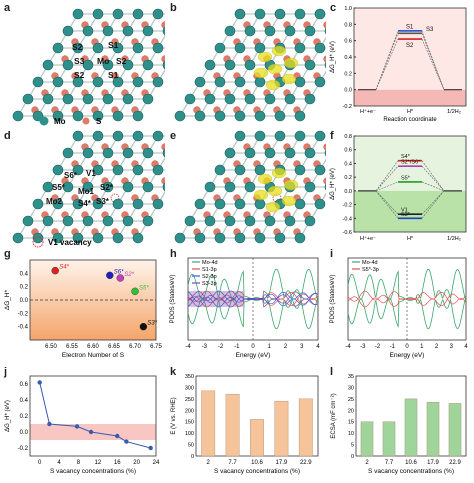 This screenshot has width=474, height=483. What do you see at coordinates (189, 377) in the screenshot?
I see `y-tick-label: 350` at bounding box center [189, 377].